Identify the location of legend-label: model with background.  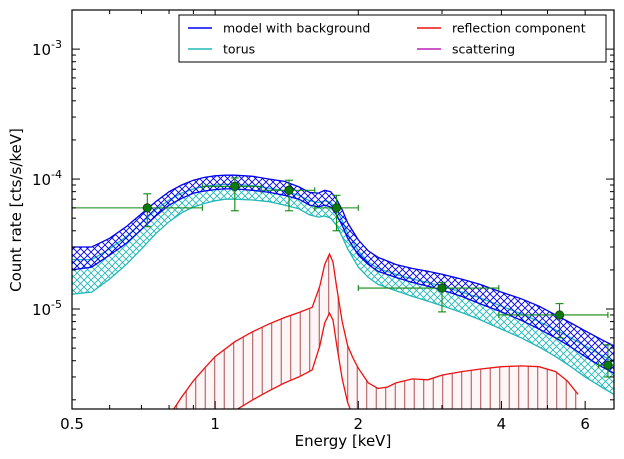
(296, 28).